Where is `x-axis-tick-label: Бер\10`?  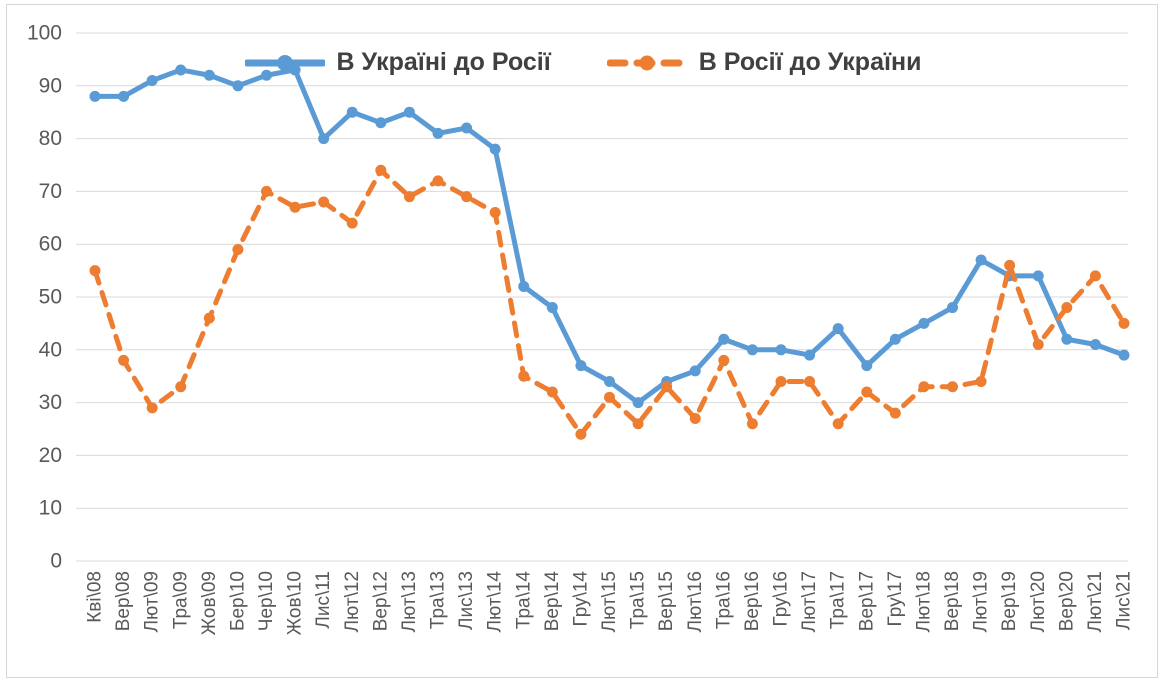 x-axis-tick-label: Бер\10 is located at coordinates (237, 601).